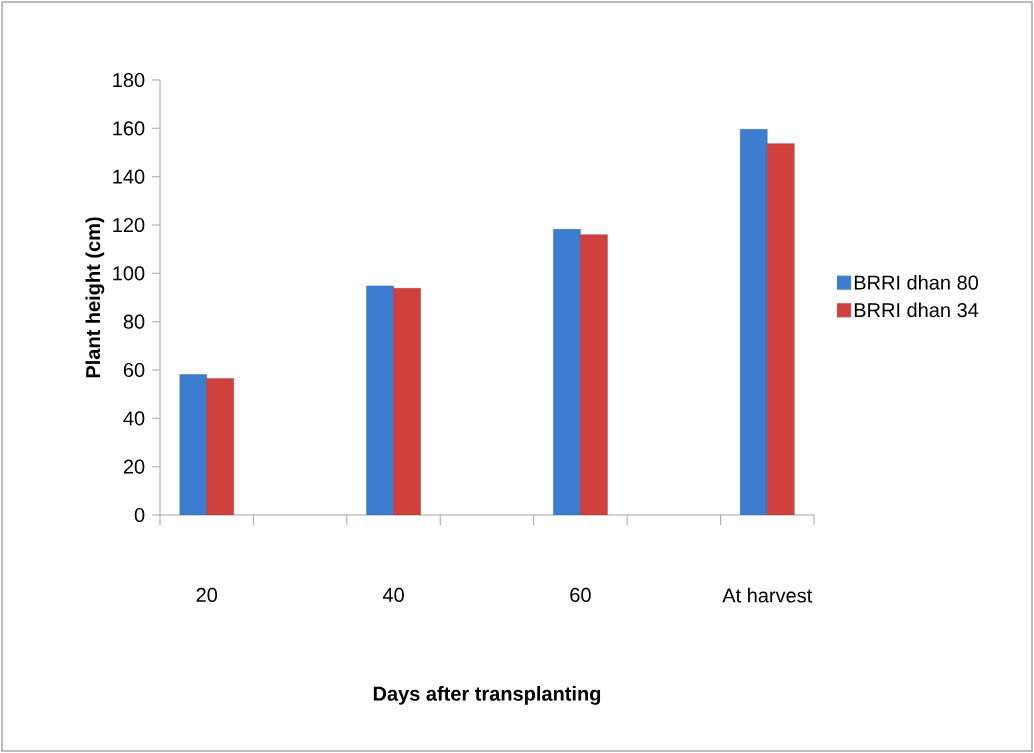 The image size is (1034, 753). Describe the element at coordinates (487, 695) in the screenshot. I see `x-axis-title: Days after transplanting` at that location.